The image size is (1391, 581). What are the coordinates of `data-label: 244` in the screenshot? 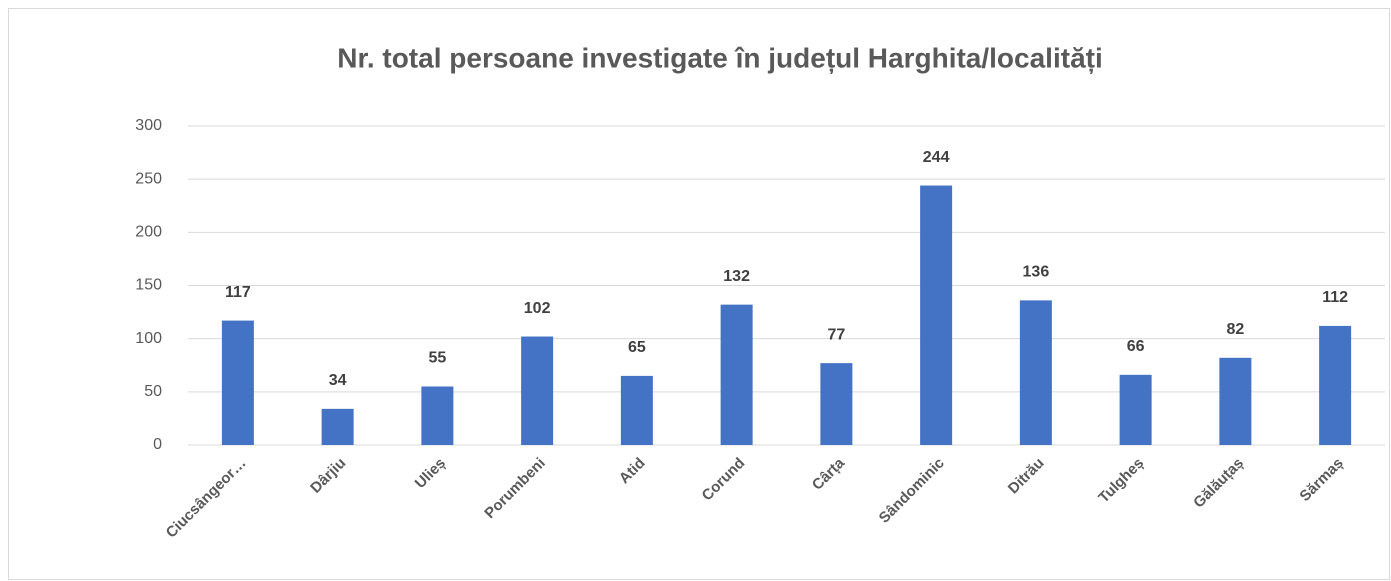 It's located at (936, 157).